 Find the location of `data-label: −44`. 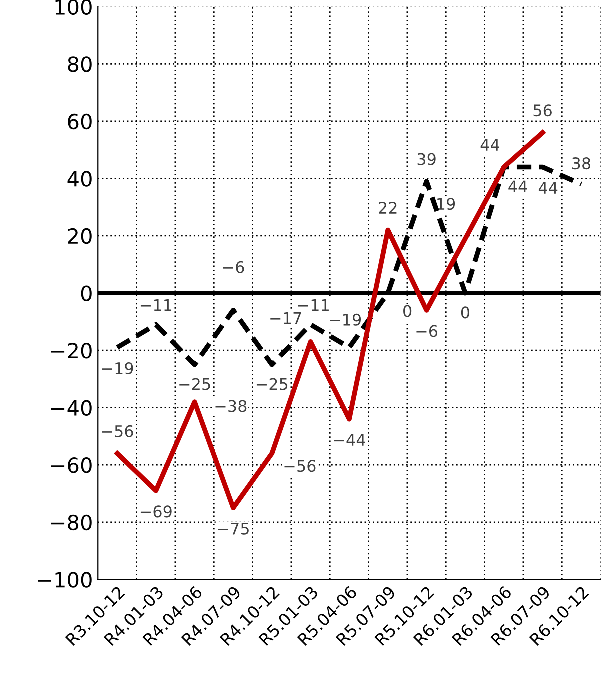

data-label: −44 is located at coordinates (350, 440).